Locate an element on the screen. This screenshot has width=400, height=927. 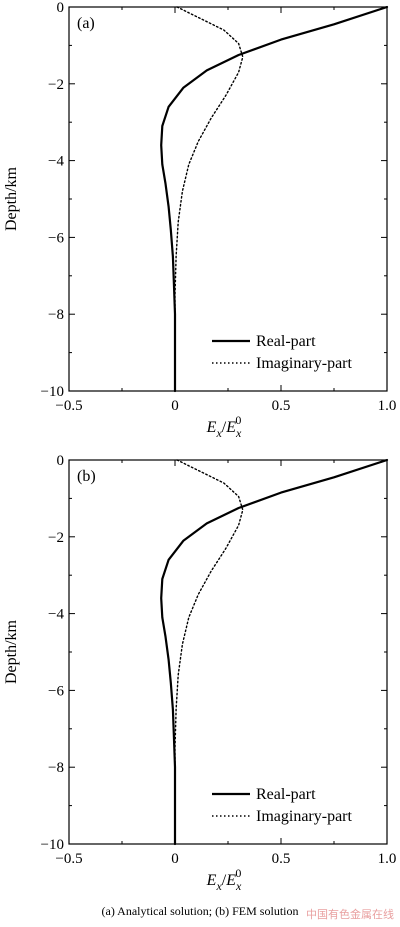
panel-label: (b) is located at coordinates (86, 476).